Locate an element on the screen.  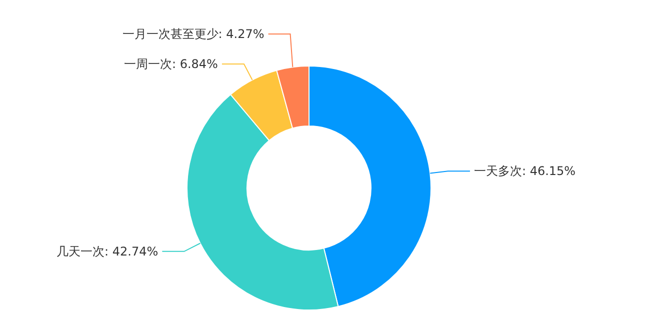
slice-label: 一周一次: 6.84% is located at coordinates (171, 64).